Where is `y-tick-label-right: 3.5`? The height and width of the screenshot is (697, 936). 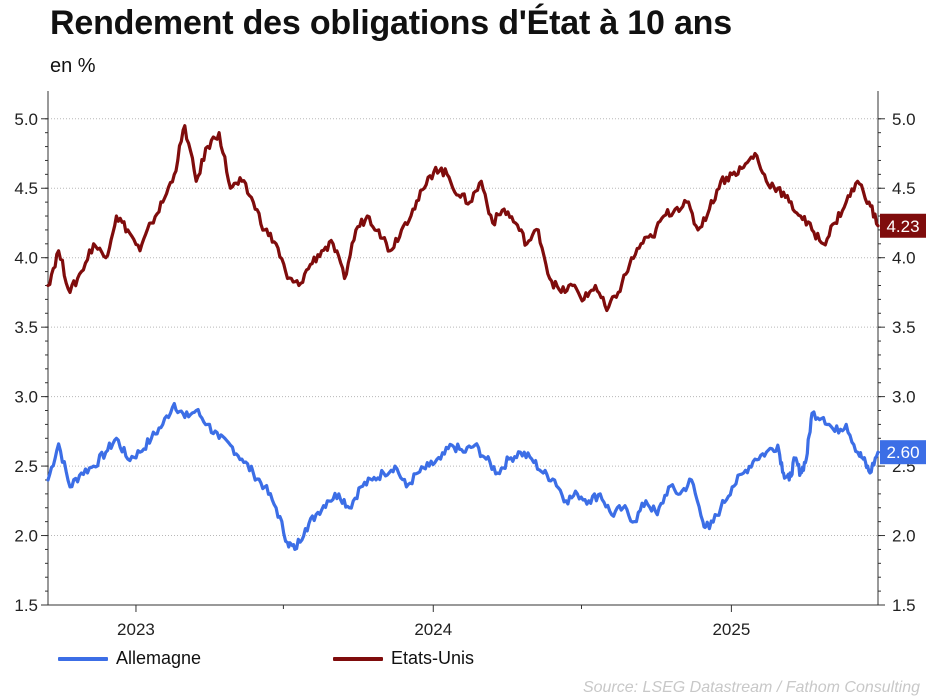 y-tick-label-right: 3.5 is located at coordinates (904, 327).